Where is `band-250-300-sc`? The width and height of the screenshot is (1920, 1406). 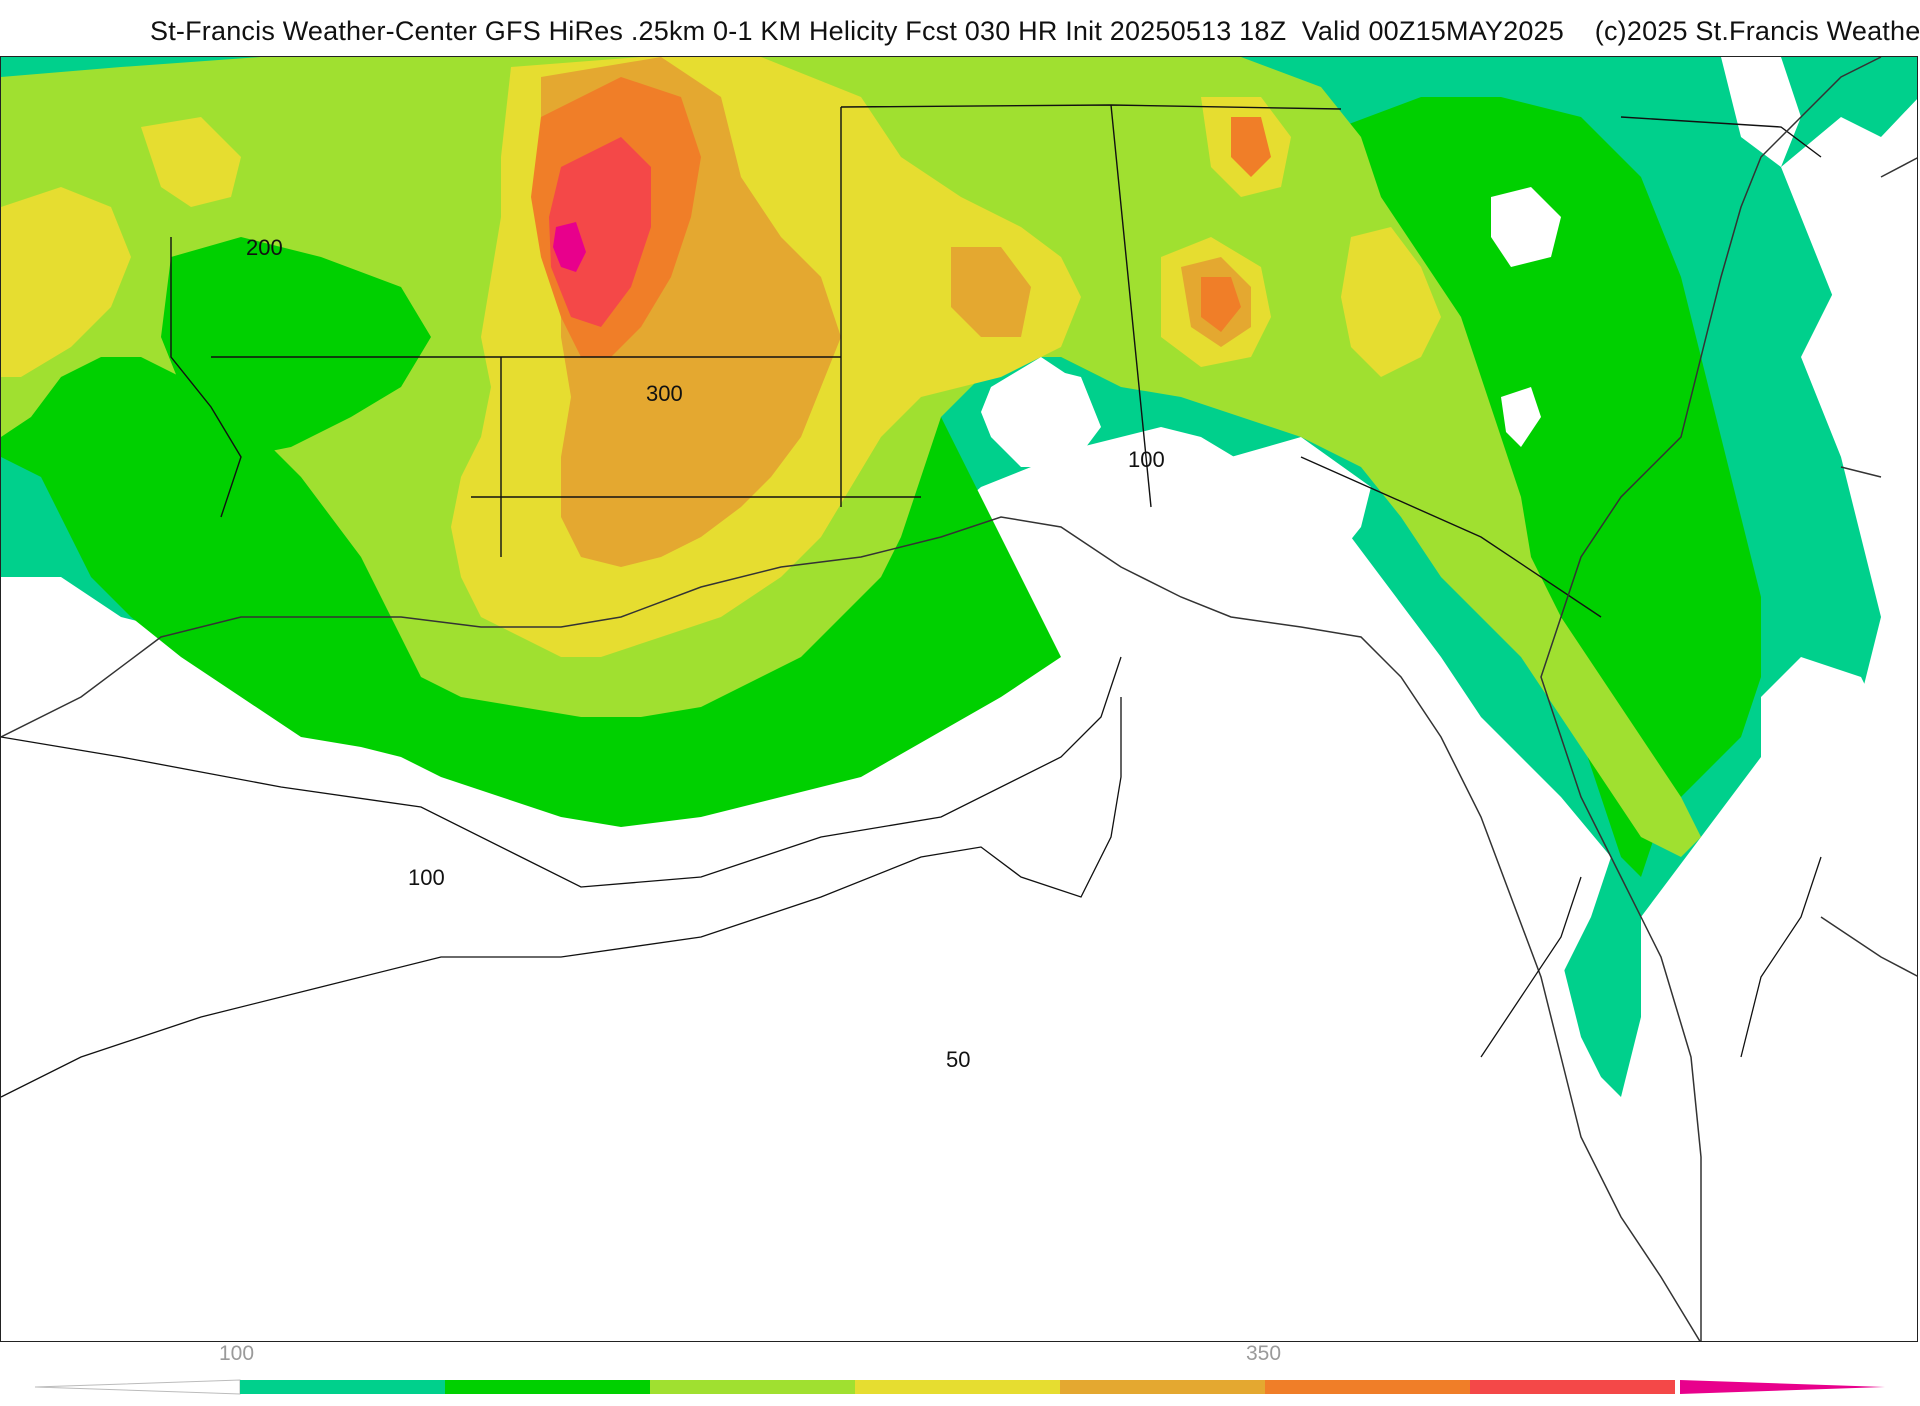 band-250-300-sc is located at coordinates (1391, 302).